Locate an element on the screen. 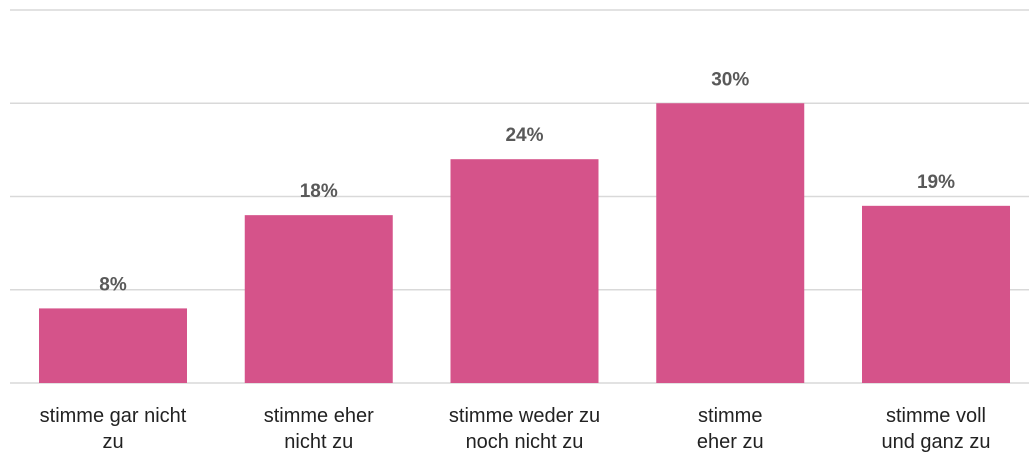 The height and width of the screenshot is (457, 1029). value-label: 18% is located at coordinates (319, 191).